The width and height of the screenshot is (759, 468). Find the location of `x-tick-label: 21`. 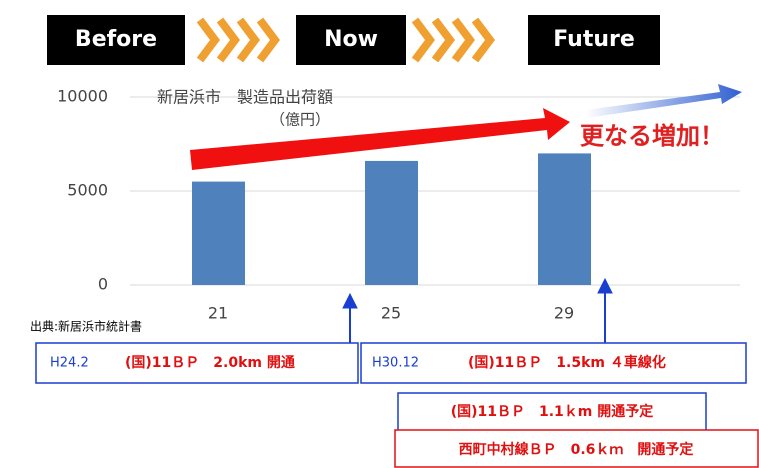

x-tick-label: 21 is located at coordinates (218, 313).